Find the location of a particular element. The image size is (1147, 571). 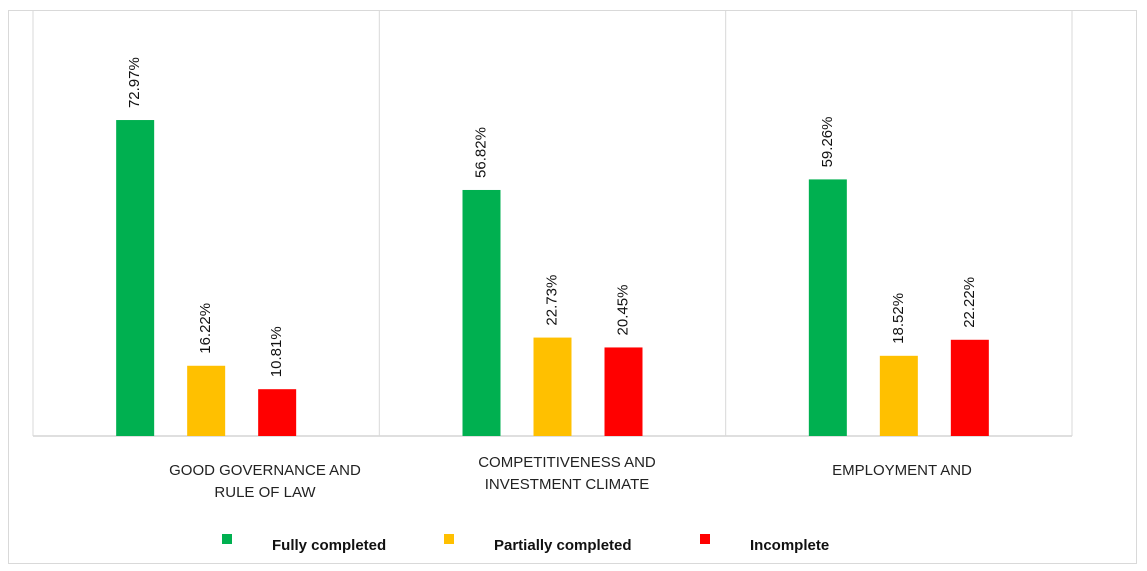

category-label-employment: EMPLOYMENT AND is located at coordinates (902, 470).